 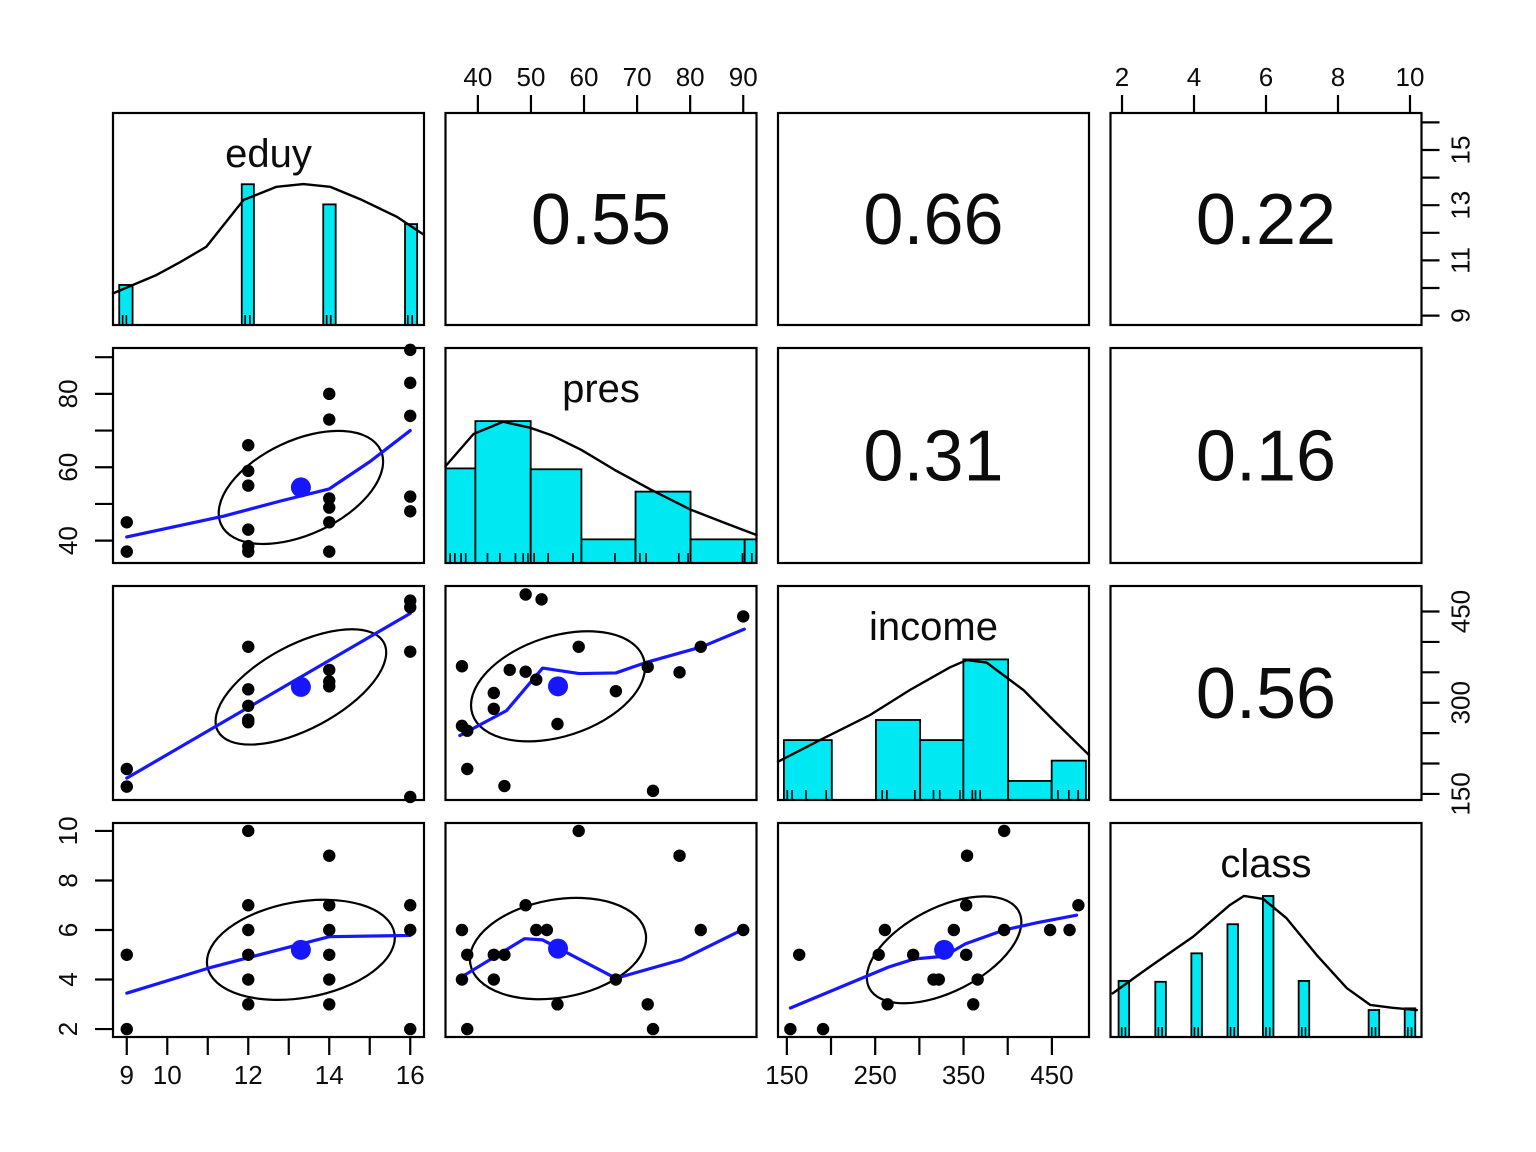 I want to click on tick-label: 14, so click(x=329, y=1075).